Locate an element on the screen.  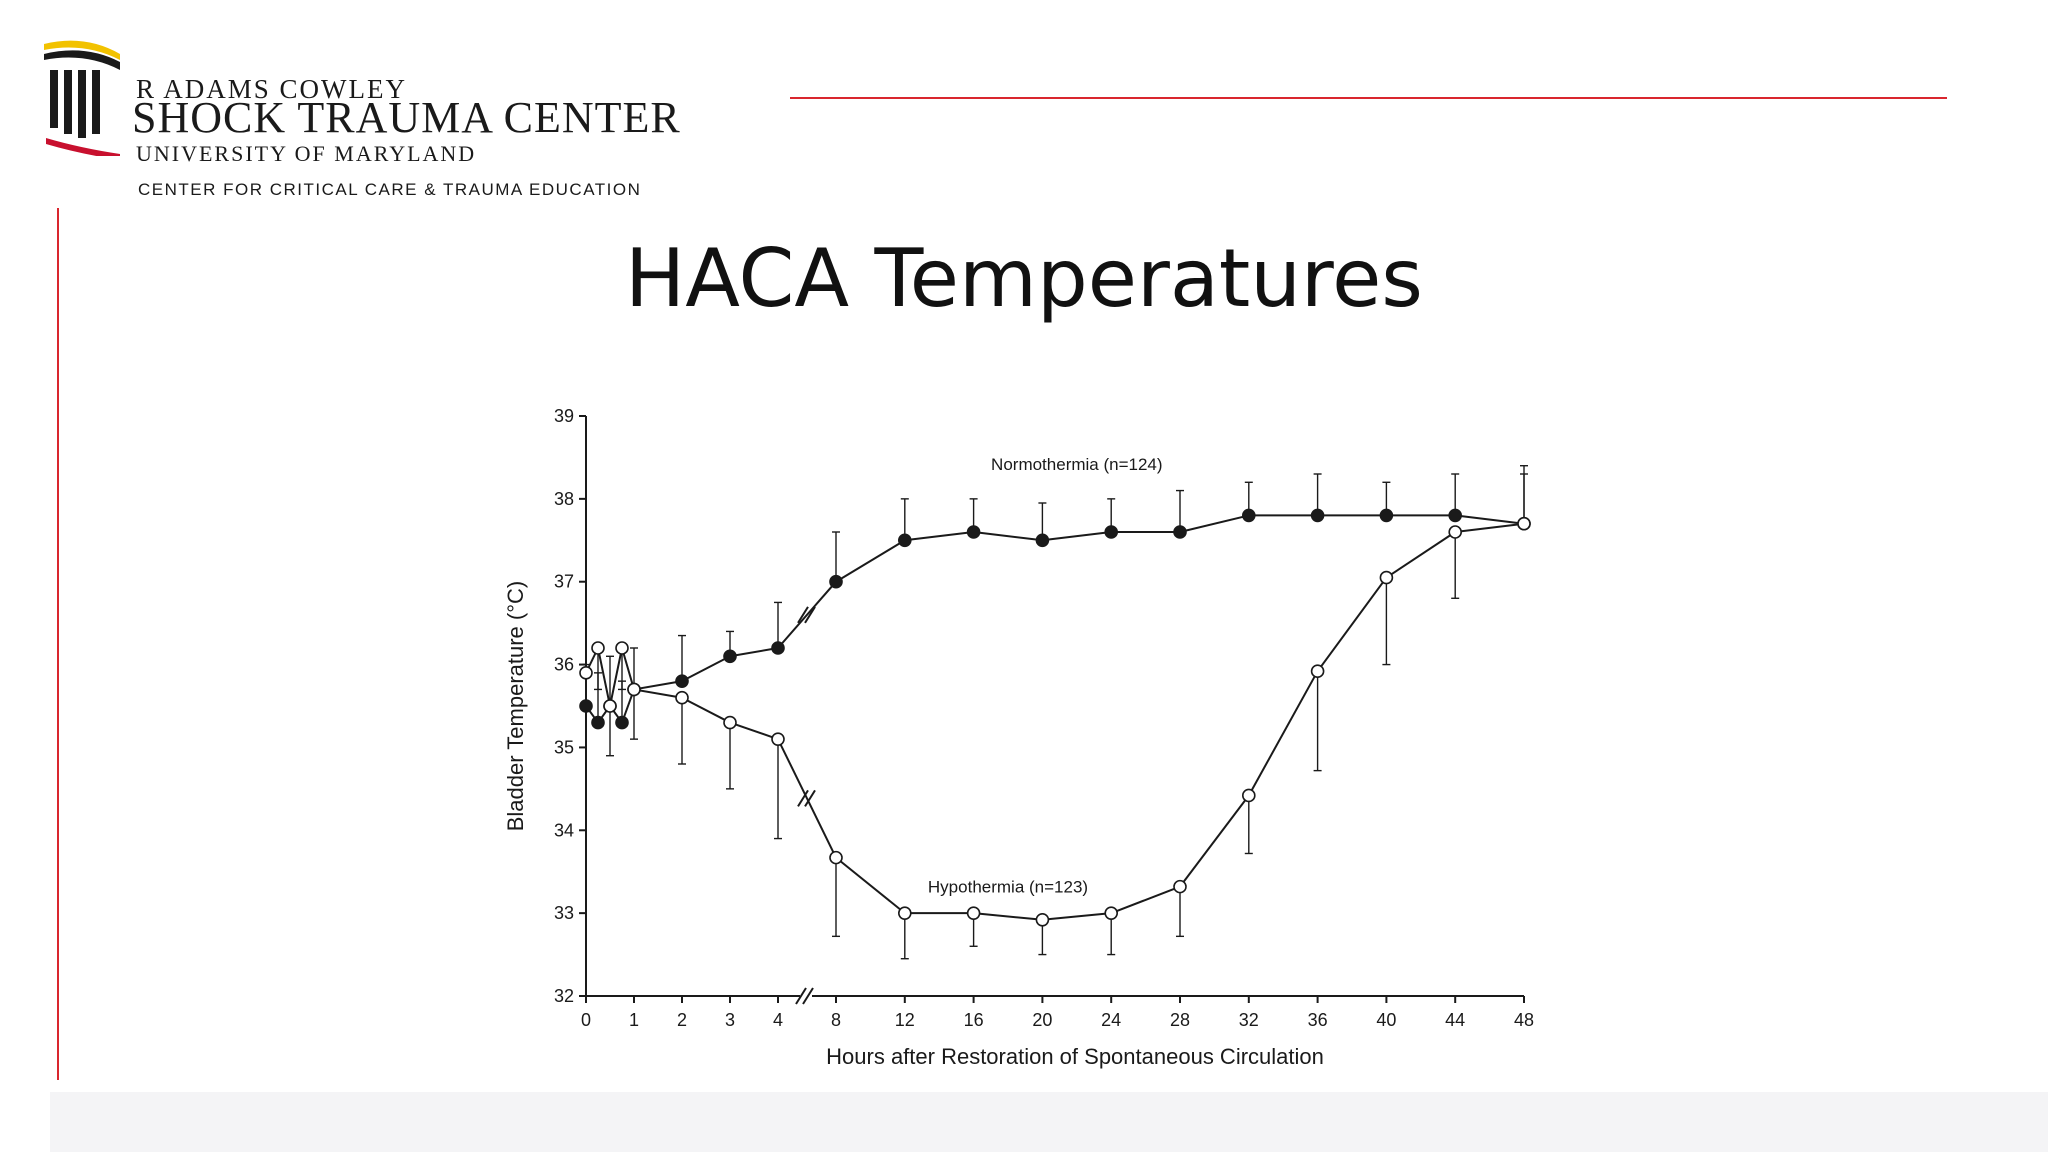
x-tick-label: 24 is located at coordinates (1111, 1020).